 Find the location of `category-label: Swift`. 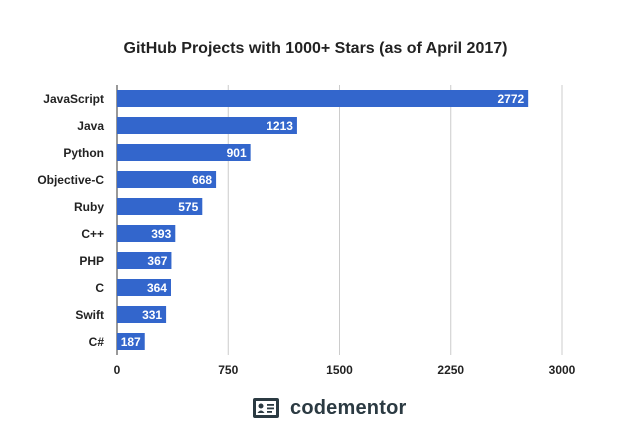

category-label: Swift is located at coordinates (89, 315).